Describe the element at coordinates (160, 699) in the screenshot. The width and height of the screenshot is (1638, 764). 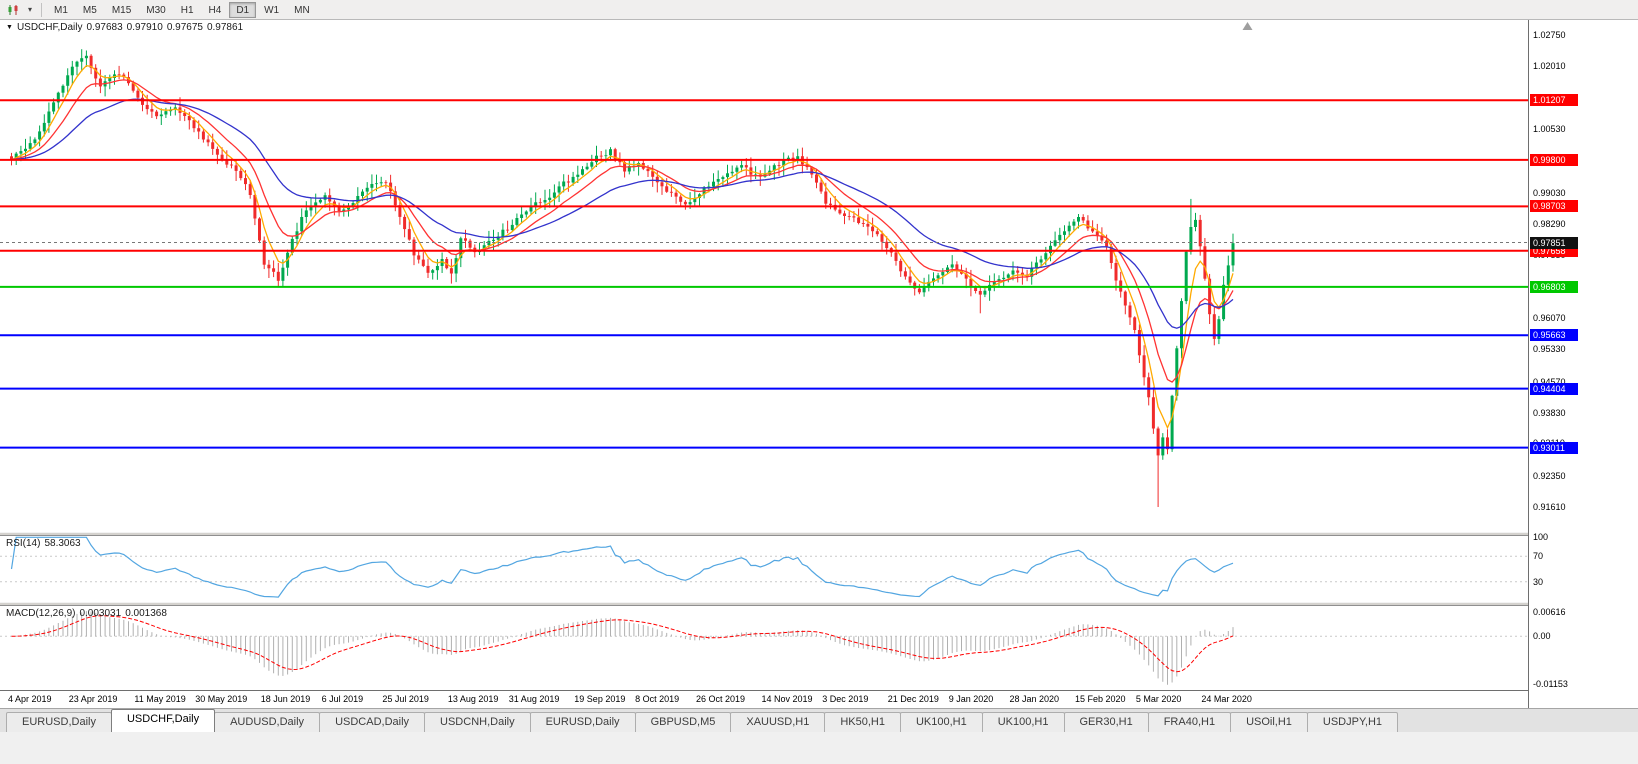
I see `date-label: 11 May 2019` at that location.